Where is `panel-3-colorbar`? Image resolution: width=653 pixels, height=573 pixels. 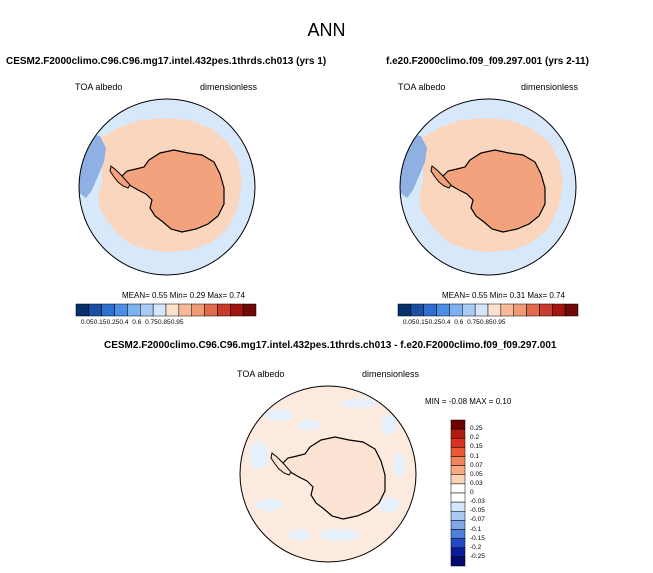
panel-3-colorbar is located at coordinates (458, 493).